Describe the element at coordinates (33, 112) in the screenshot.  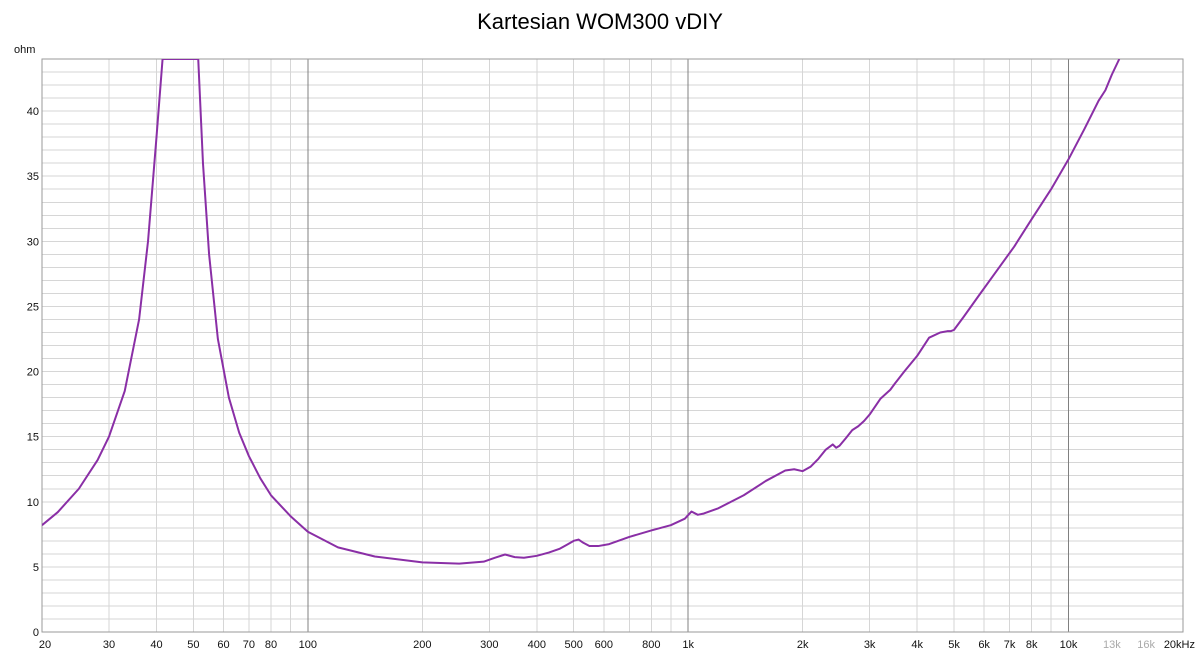
I see `y-tick-label: 40` at that location.